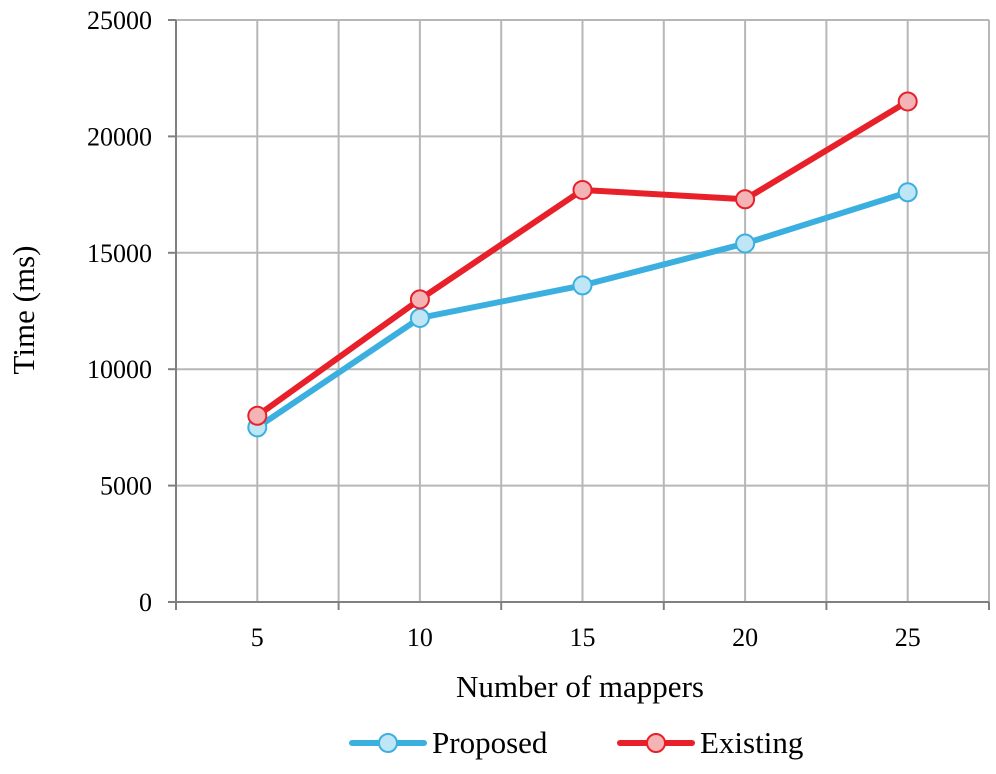 This screenshot has width=996, height=774. I want to click on y-tick-label: 10000, so click(119, 369).